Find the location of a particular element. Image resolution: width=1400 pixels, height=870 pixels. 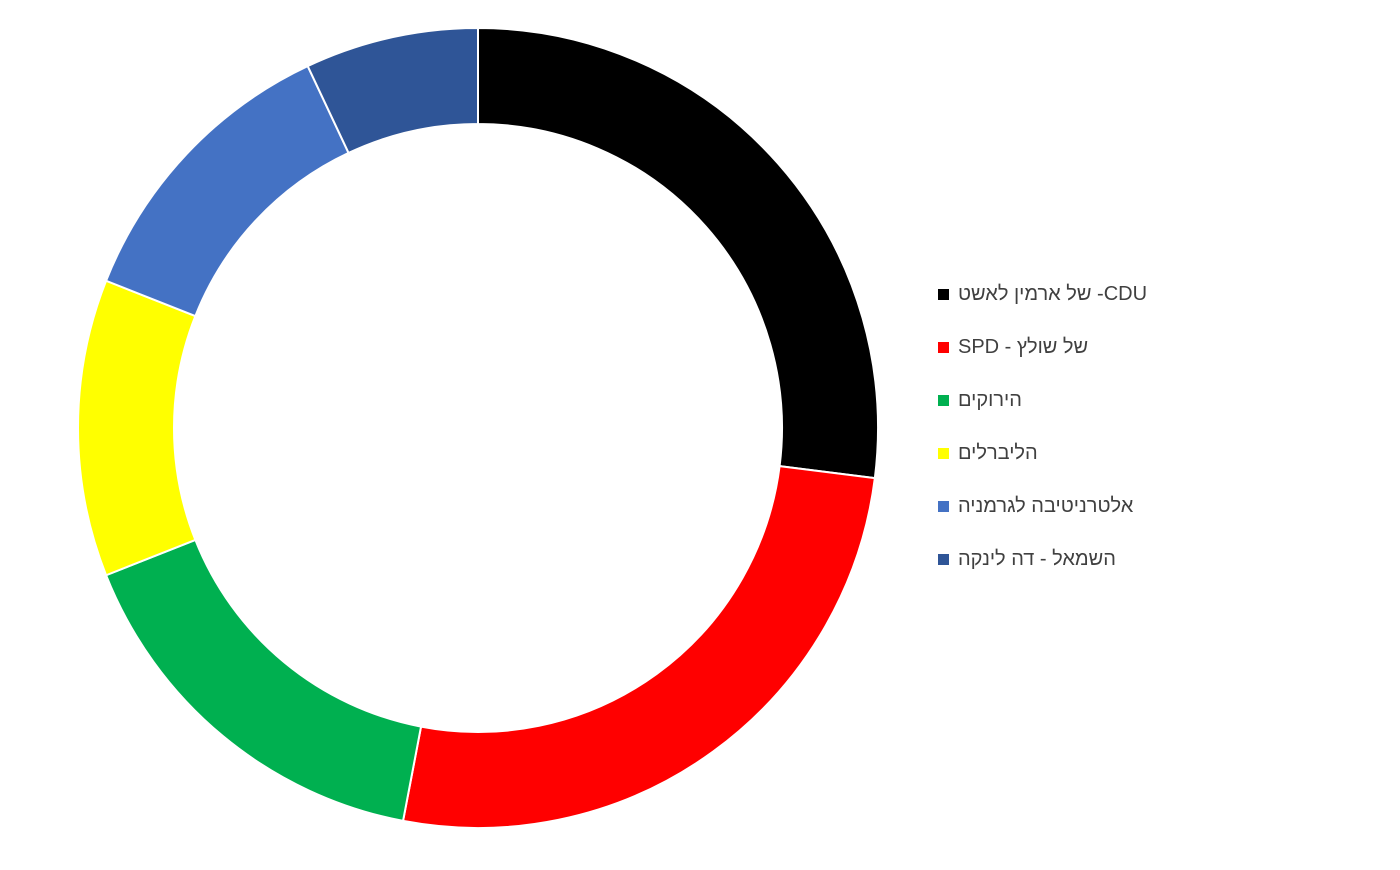

legend-item-linke: השמאל - דה לינקה is located at coordinates (1042, 559).